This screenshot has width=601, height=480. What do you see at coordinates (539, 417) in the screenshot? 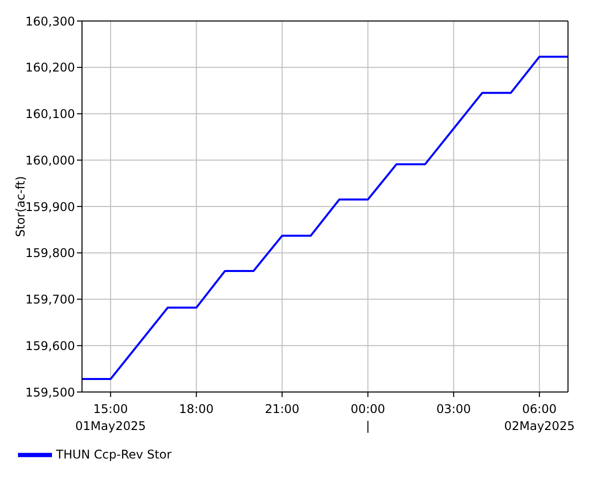
I see `x-tick-label: 06:00 02May2025` at bounding box center [539, 417].